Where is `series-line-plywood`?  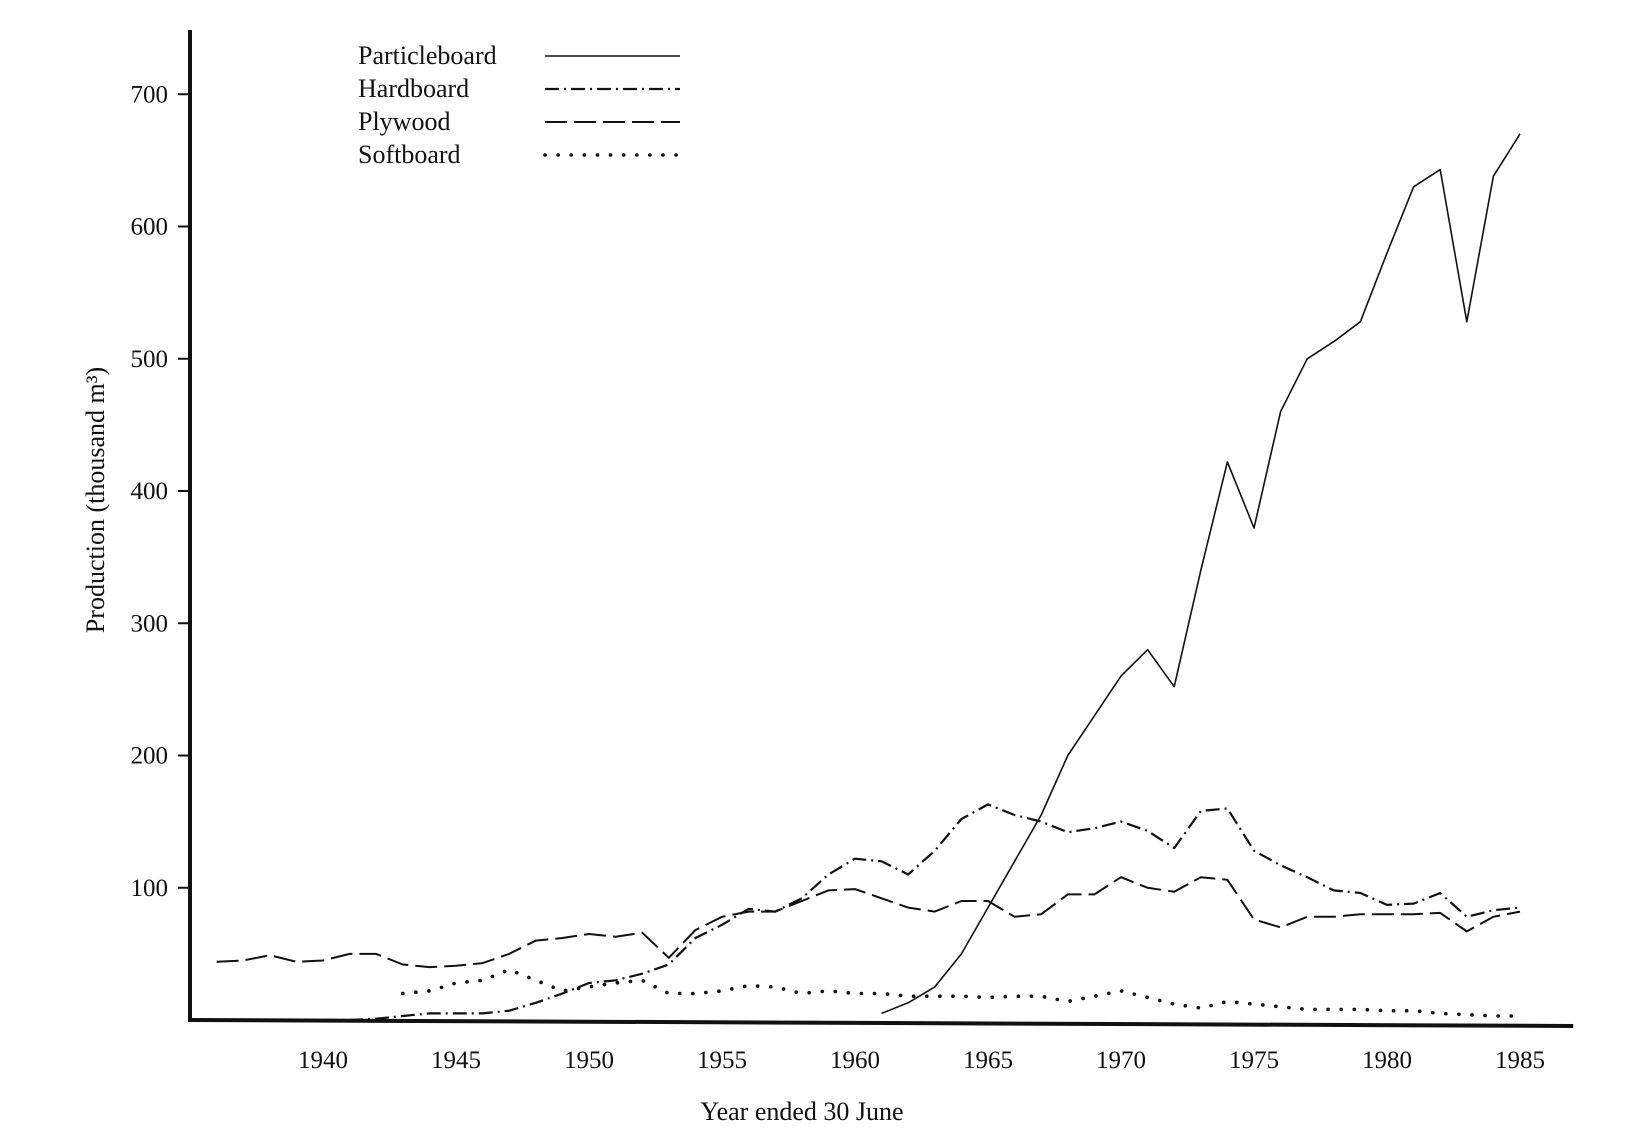
series-line-plywood is located at coordinates (868, 922).